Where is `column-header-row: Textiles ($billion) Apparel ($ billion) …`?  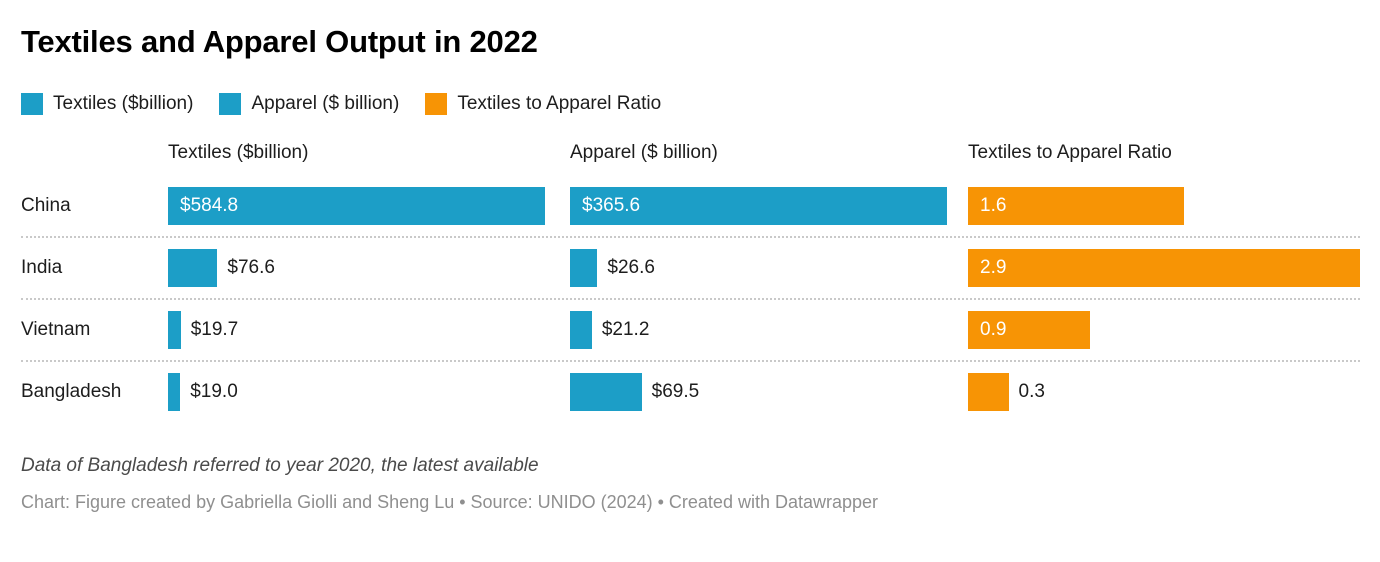
column-header-row: Textiles ($billion) Apparel ($ billion) … is located at coordinates (690, 153).